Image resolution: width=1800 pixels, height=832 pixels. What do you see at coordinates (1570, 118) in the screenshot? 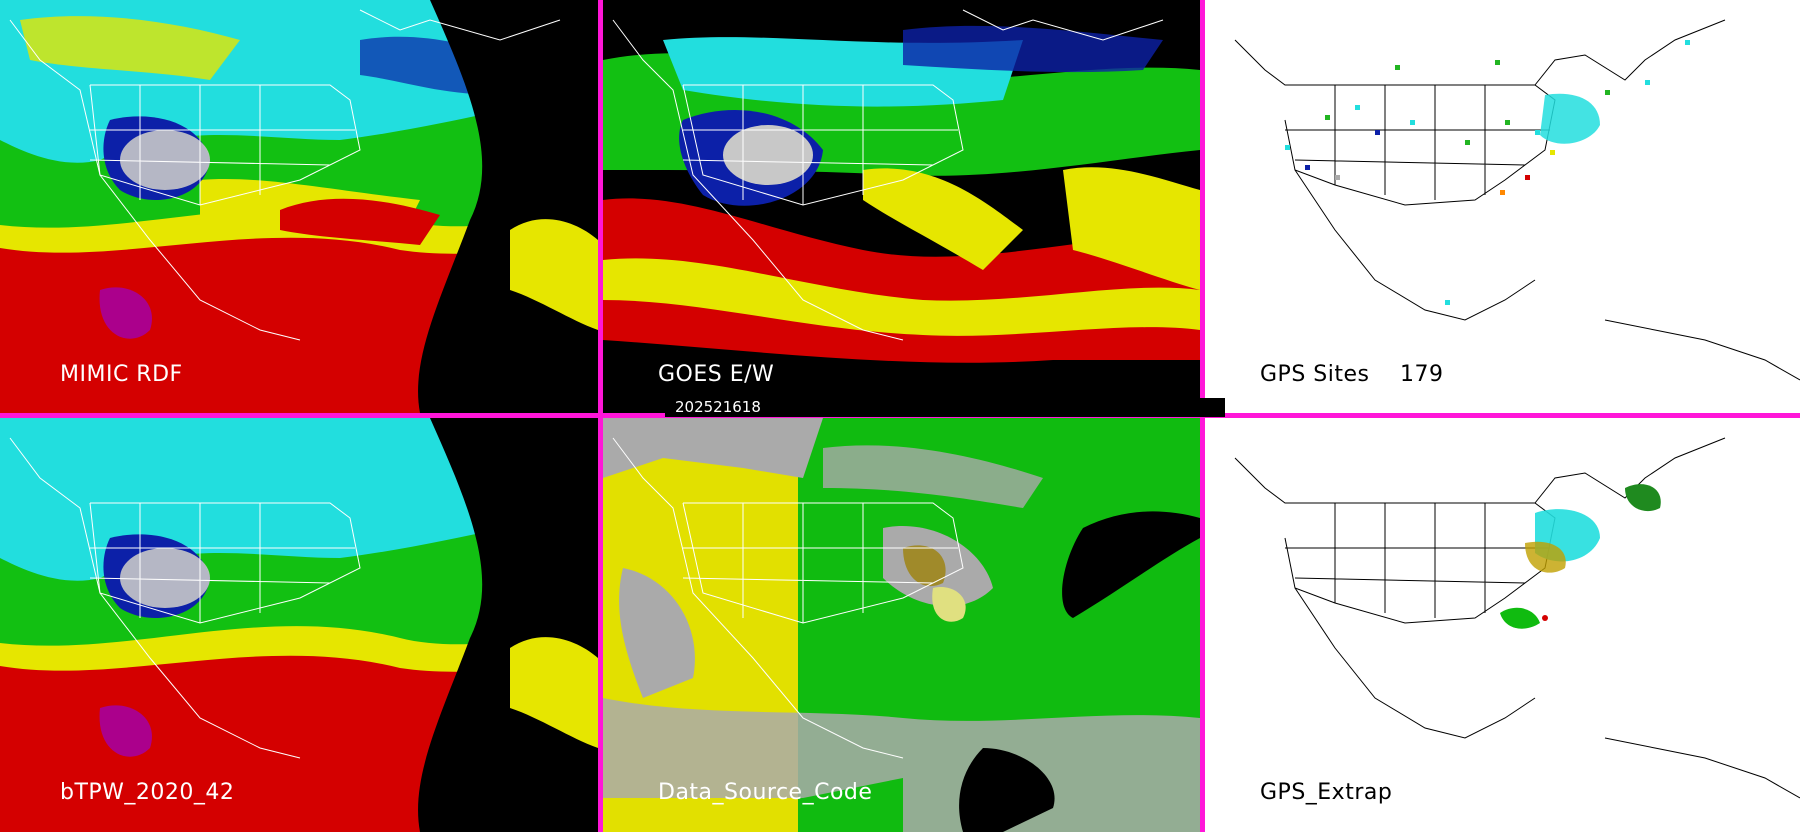
I see `gps-sites-cluster` at bounding box center [1570, 118].